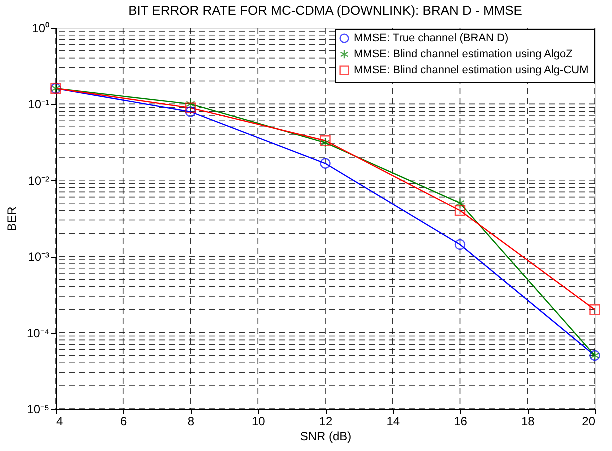 This screenshot has width=612, height=451. Describe the element at coordinates (326, 421) in the screenshot. I see `x-tick-label: 12` at that location.